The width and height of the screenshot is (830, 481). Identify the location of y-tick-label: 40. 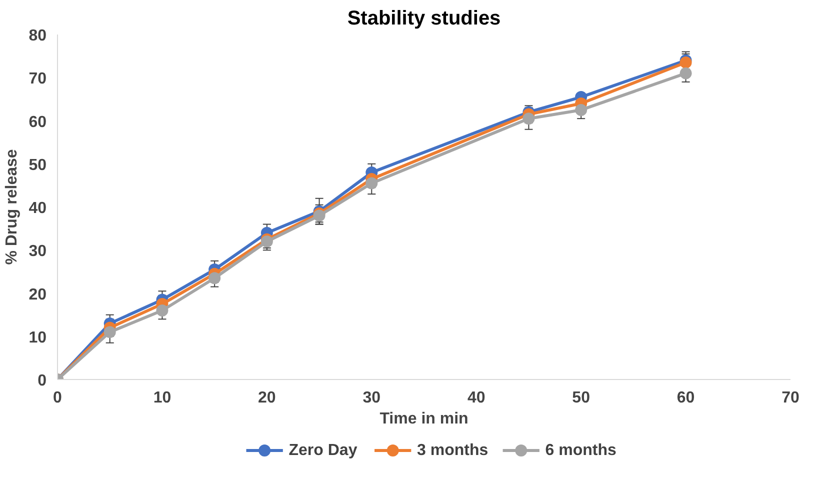
(37, 208).